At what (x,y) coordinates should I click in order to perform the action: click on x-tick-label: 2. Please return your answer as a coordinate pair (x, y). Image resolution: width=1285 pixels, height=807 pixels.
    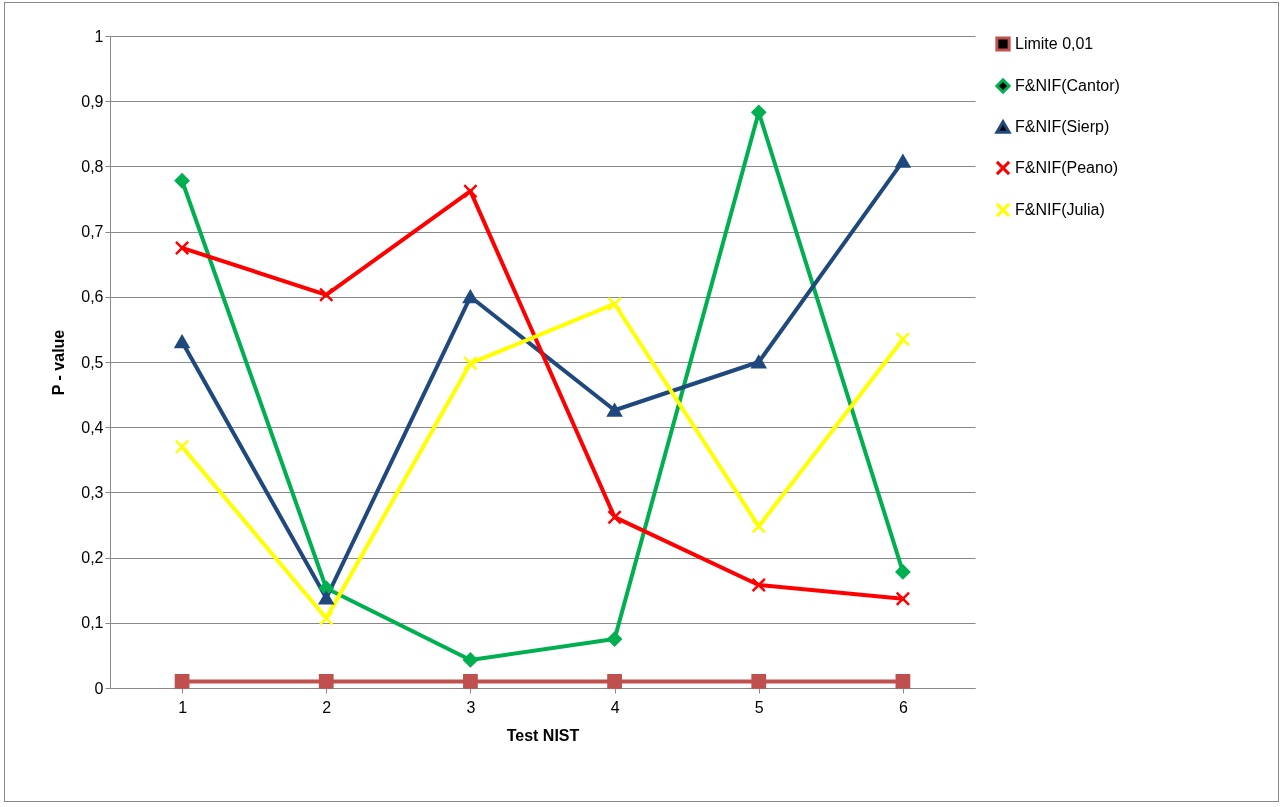
    Looking at the image, I should click on (327, 707).